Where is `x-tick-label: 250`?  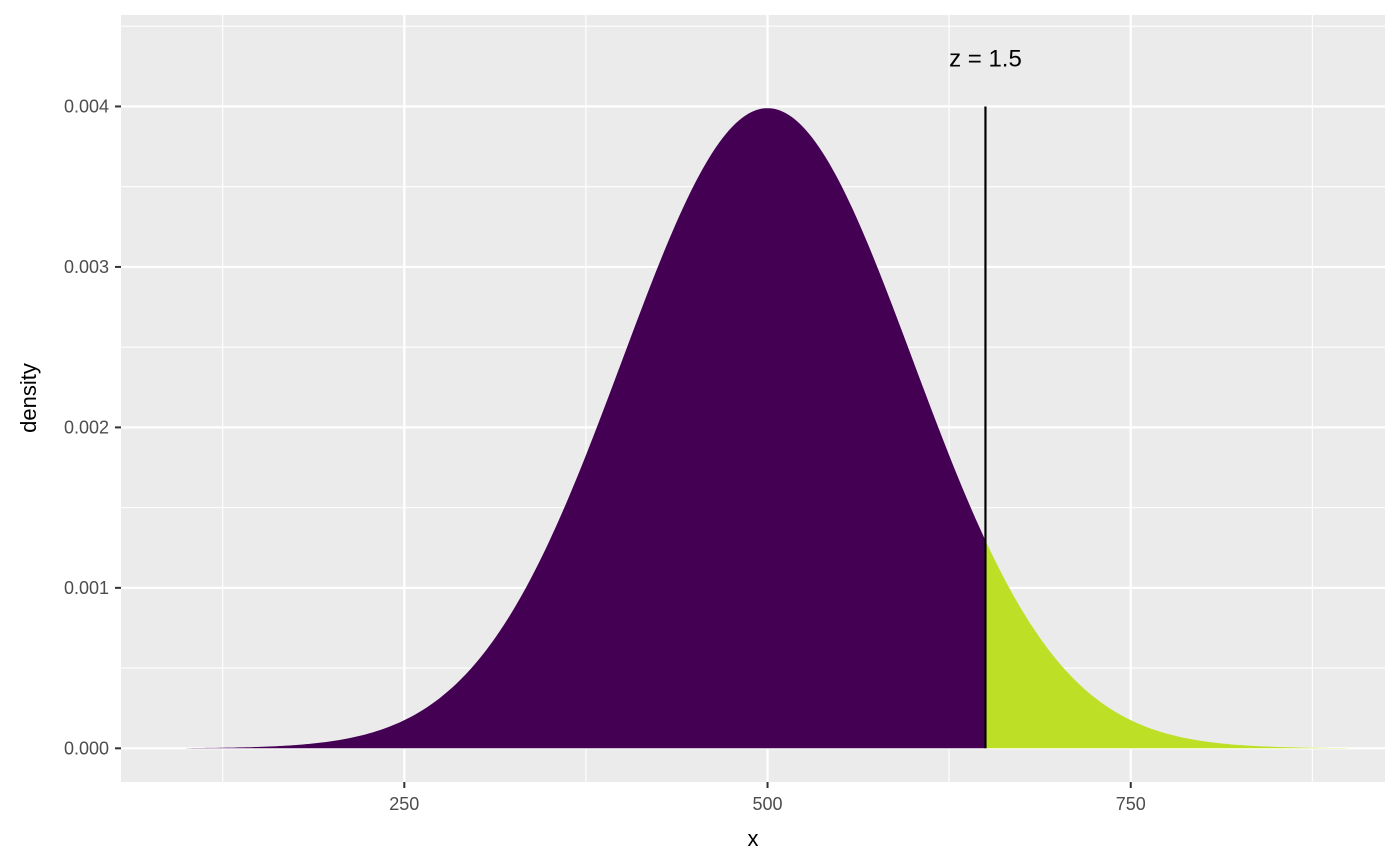 x-tick-label: 250 is located at coordinates (404, 804).